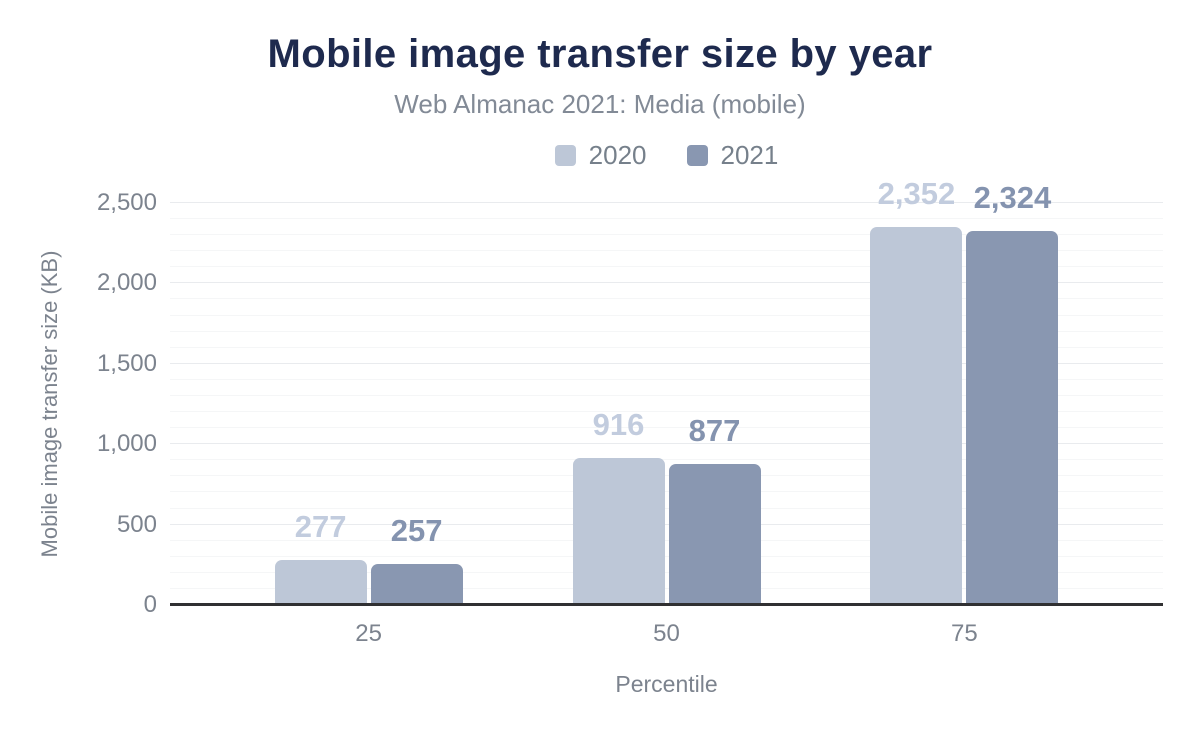 This screenshot has width=1200, height=742. What do you see at coordinates (320, 582) in the screenshot?
I see `bar-2020-p25` at bounding box center [320, 582].